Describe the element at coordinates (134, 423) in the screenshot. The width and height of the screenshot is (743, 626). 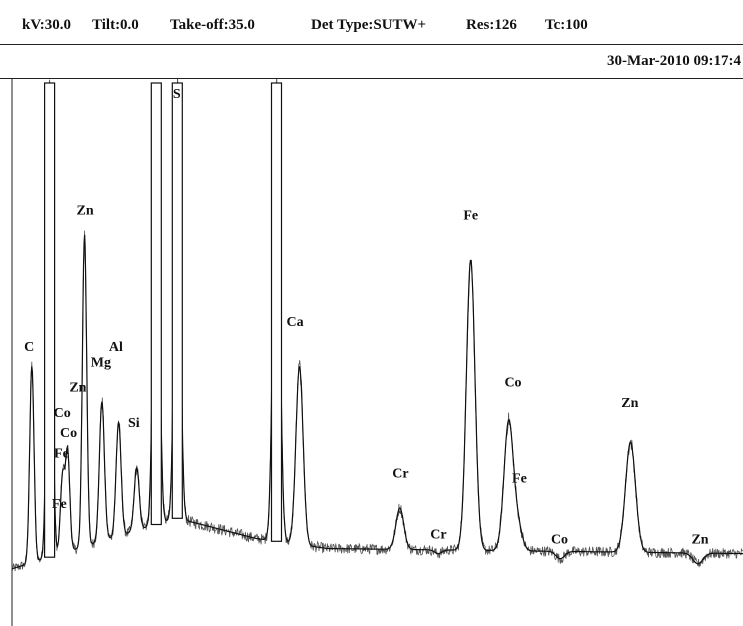
I see `peak-label-si: Si` at that location.